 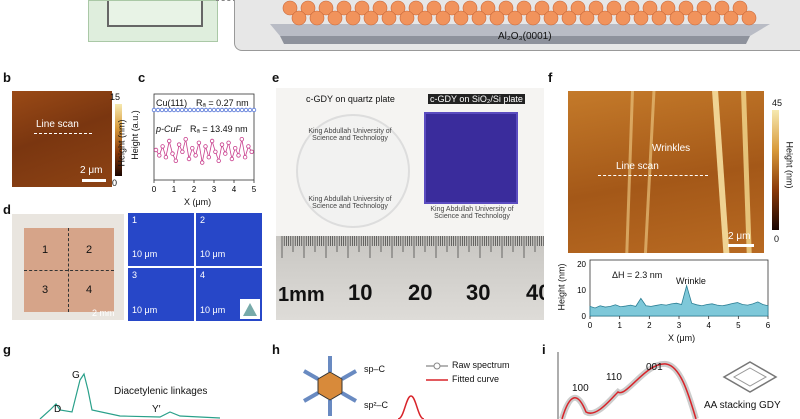 I want to click on c-xtick-label: 3, so click(x=214, y=189).